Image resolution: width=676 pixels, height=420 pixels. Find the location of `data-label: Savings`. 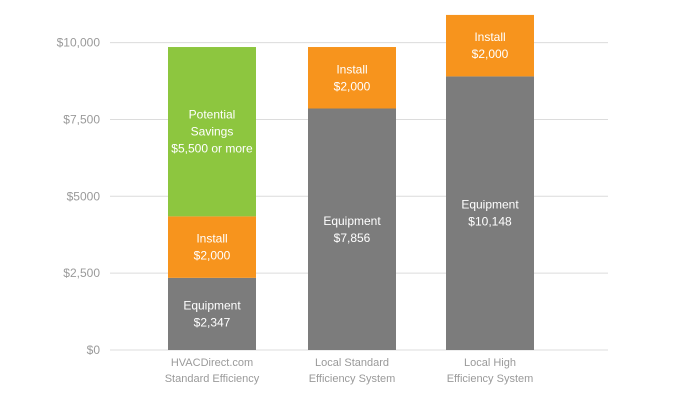

data-label: Savings is located at coordinates (212, 132).